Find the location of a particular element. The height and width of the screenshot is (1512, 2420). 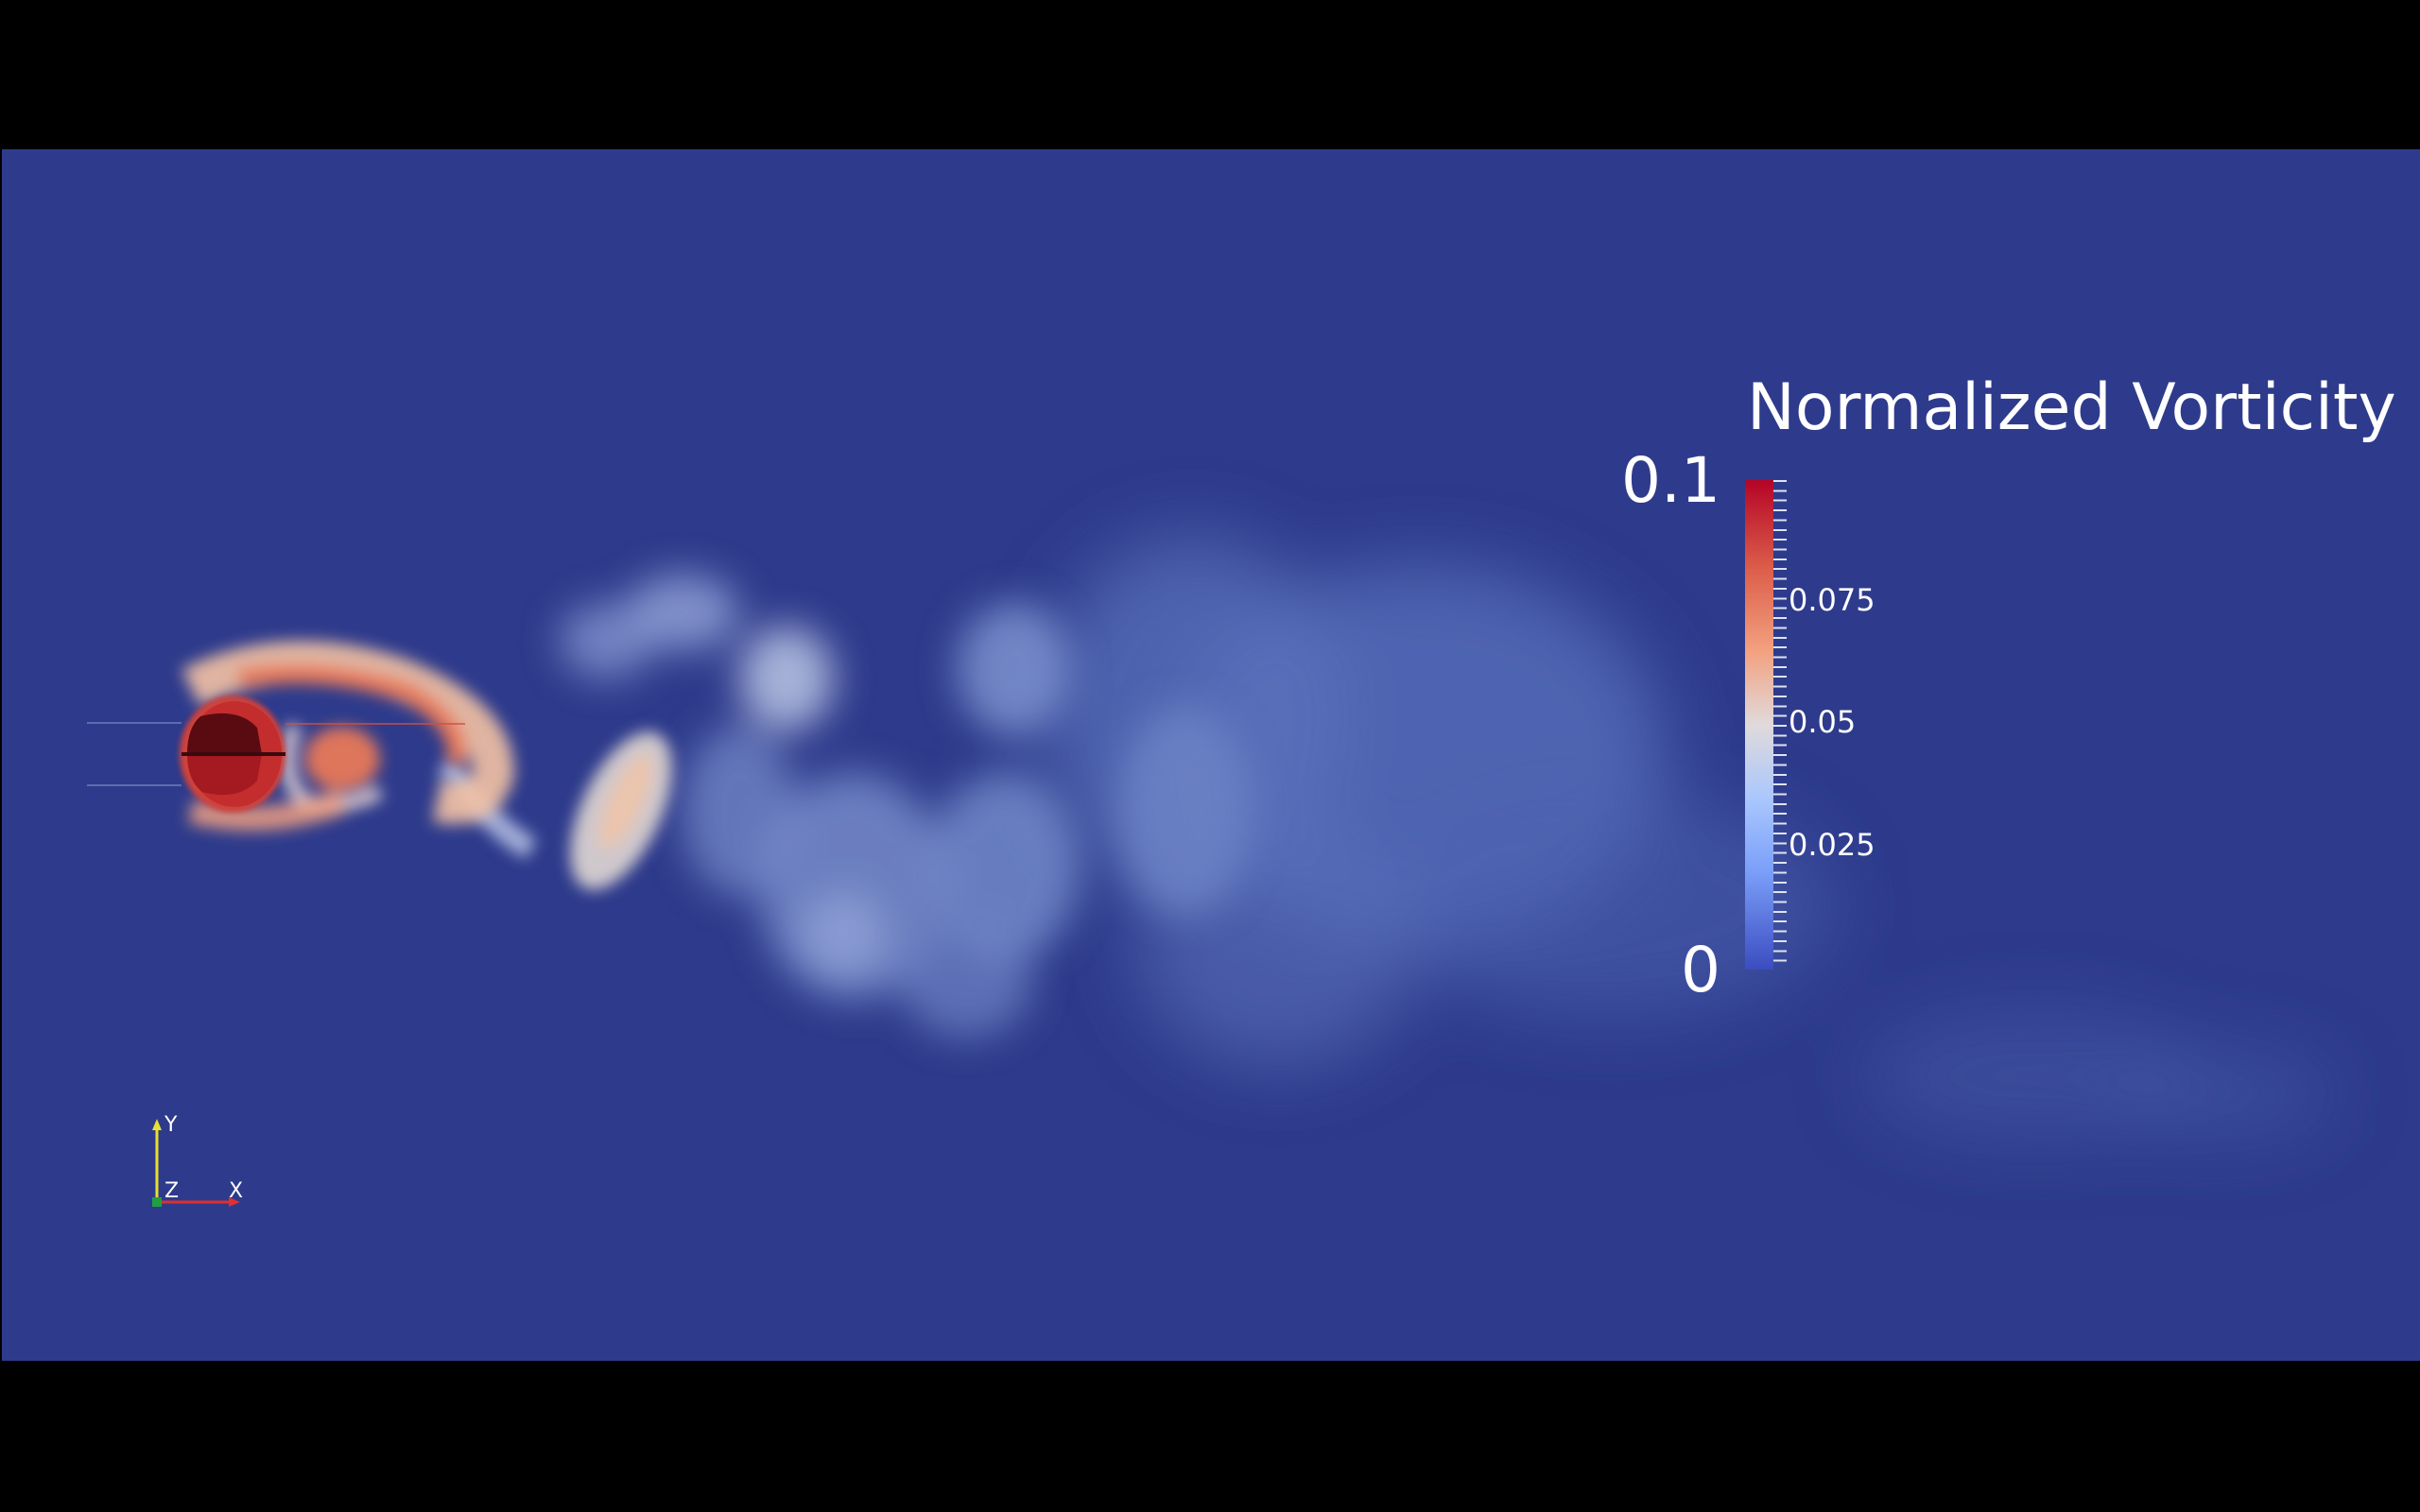

colorbar-title: Normalized Vorticity is located at coordinates (2071, 407).